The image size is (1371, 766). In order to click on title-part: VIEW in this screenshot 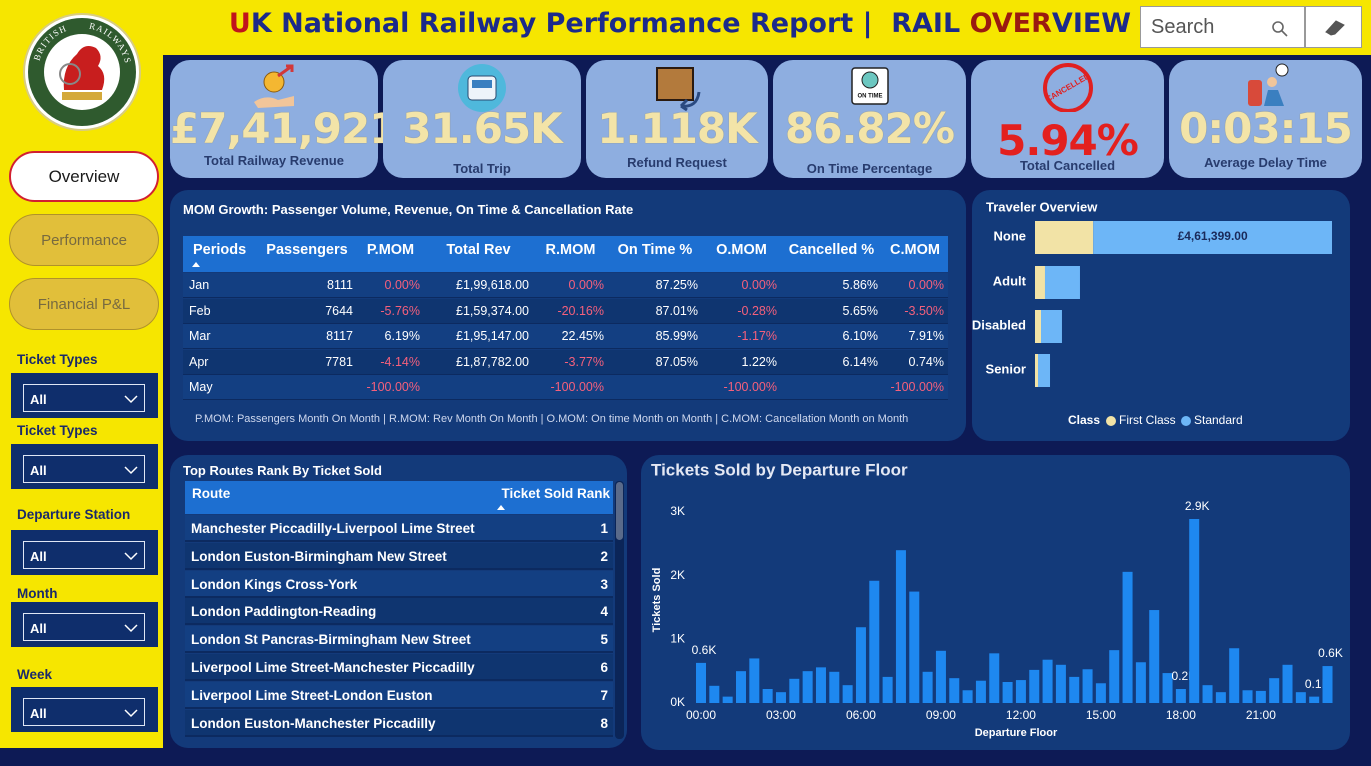, I will do `click(1091, 23)`.